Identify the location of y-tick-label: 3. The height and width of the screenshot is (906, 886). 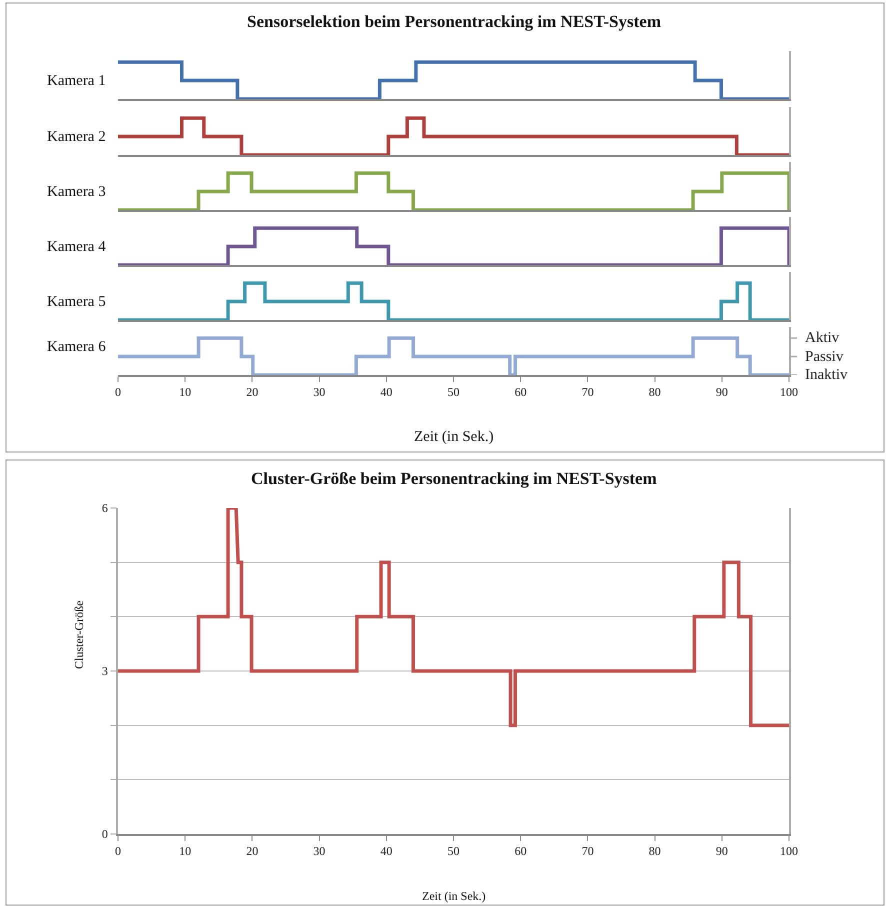
(105, 671).